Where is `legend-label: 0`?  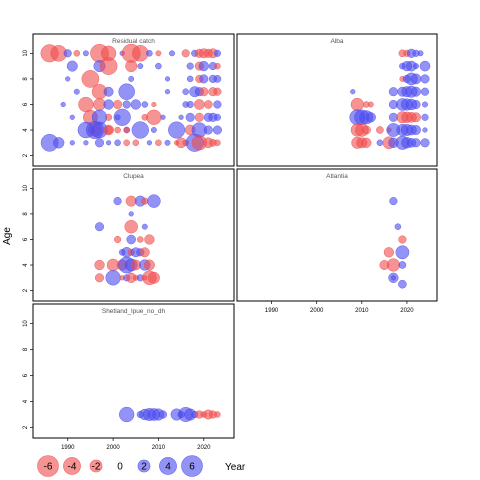 legend-label: 0 is located at coordinates (120, 467).